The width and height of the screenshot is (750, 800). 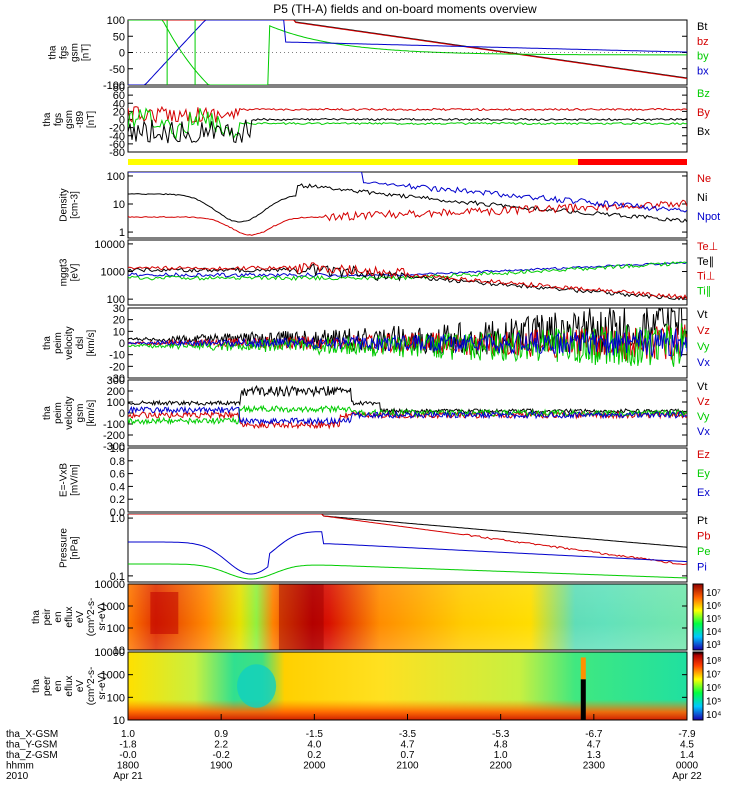 I want to click on legend-entry: Ex, so click(x=703, y=493).